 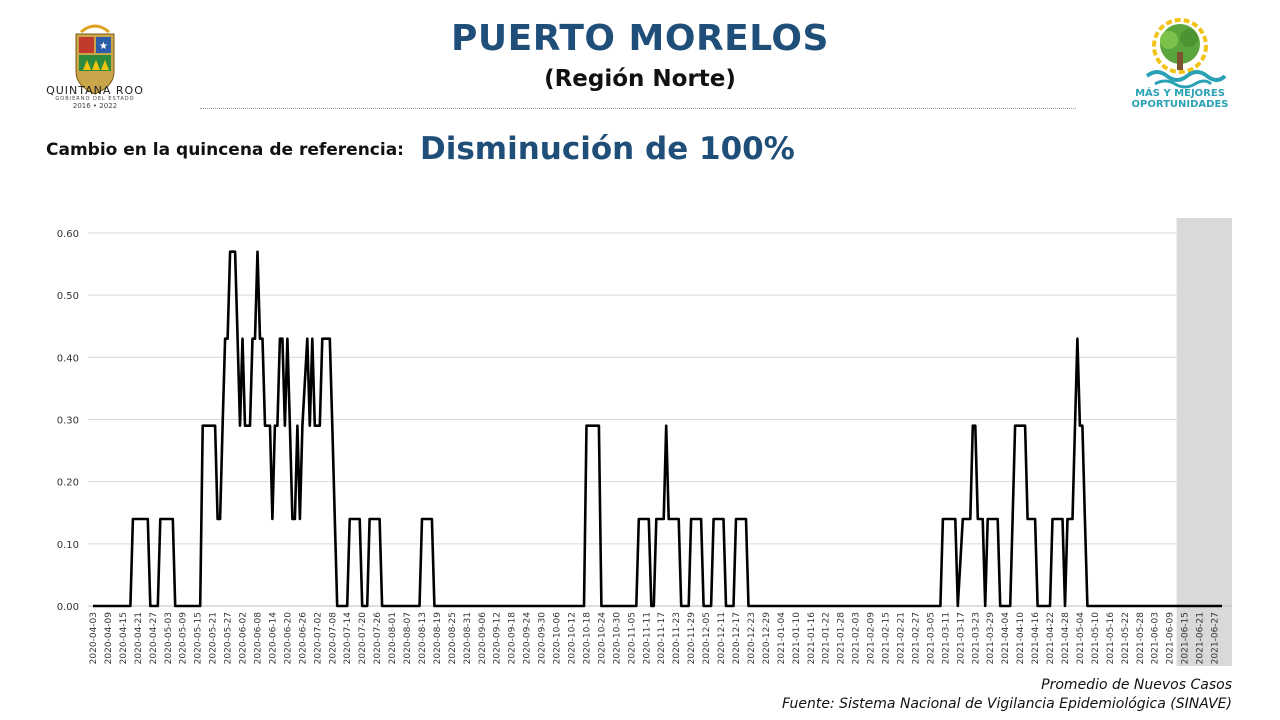 What do you see at coordinates (214, 638) in the screenshot?
I see `x-tick-label: 2020-05-21` at bounding box center [214, 638].